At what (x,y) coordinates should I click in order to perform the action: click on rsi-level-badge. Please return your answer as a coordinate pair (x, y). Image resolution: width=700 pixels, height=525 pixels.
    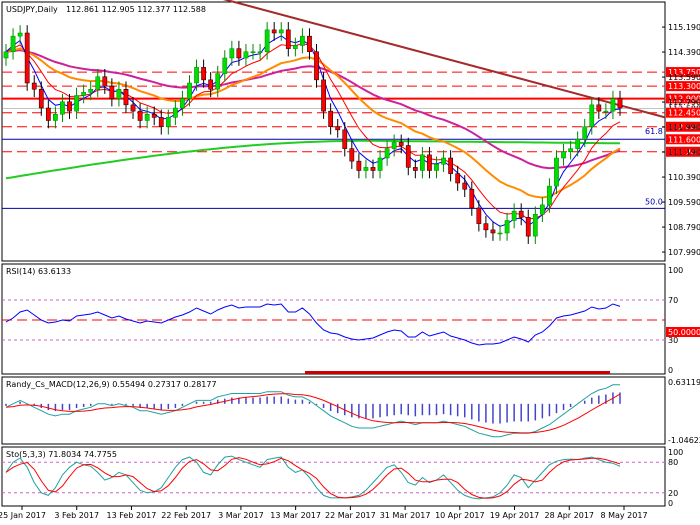
    Looking at the image, I should click on (683, 332).